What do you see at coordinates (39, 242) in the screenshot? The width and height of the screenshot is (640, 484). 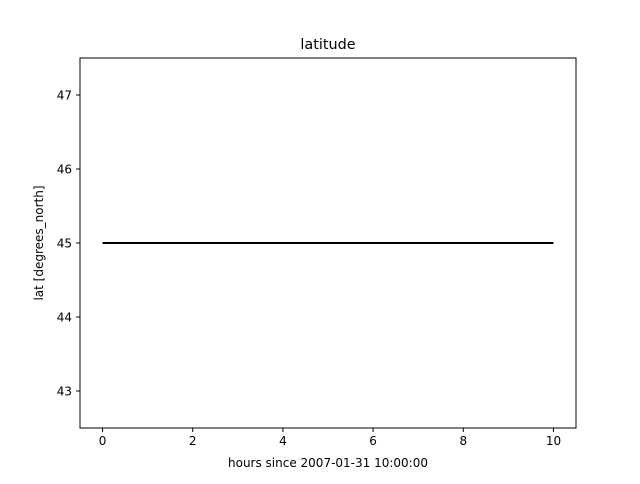 I see `y-axis-label: lat [degrees_north]` at bounding box center [39, 242].